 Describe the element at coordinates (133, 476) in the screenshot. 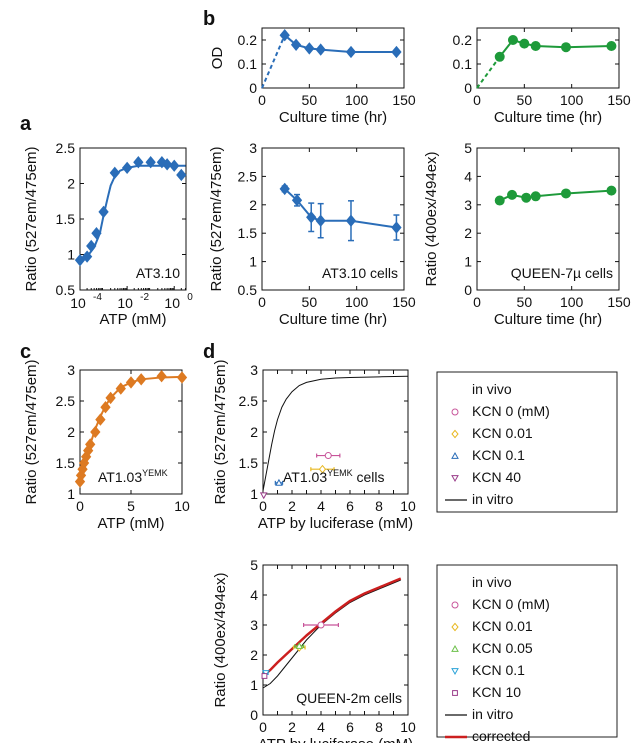

I see `plot-annotation: AT1.03YEMK` at that location.